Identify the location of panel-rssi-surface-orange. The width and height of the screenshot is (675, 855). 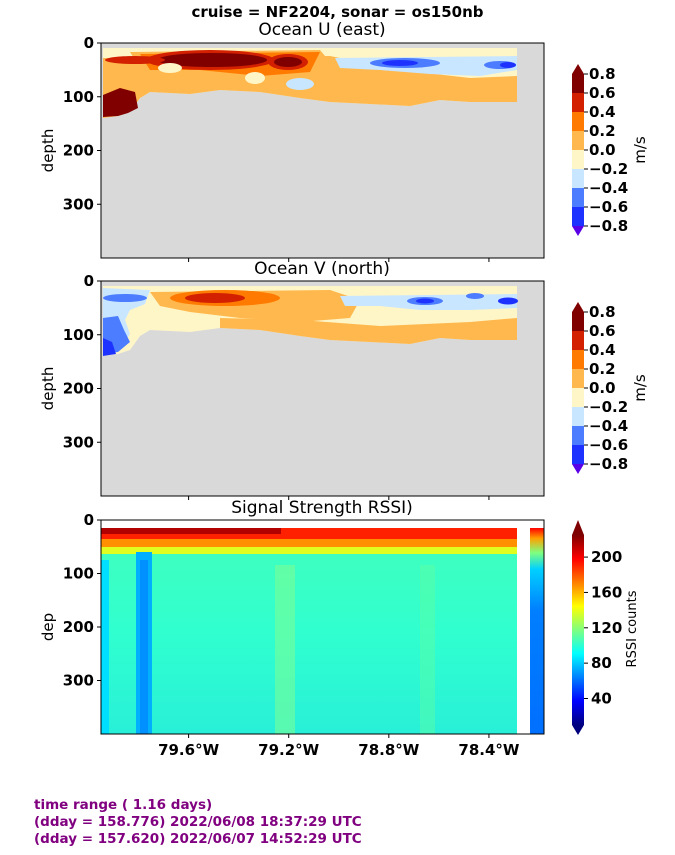
(309, 543).